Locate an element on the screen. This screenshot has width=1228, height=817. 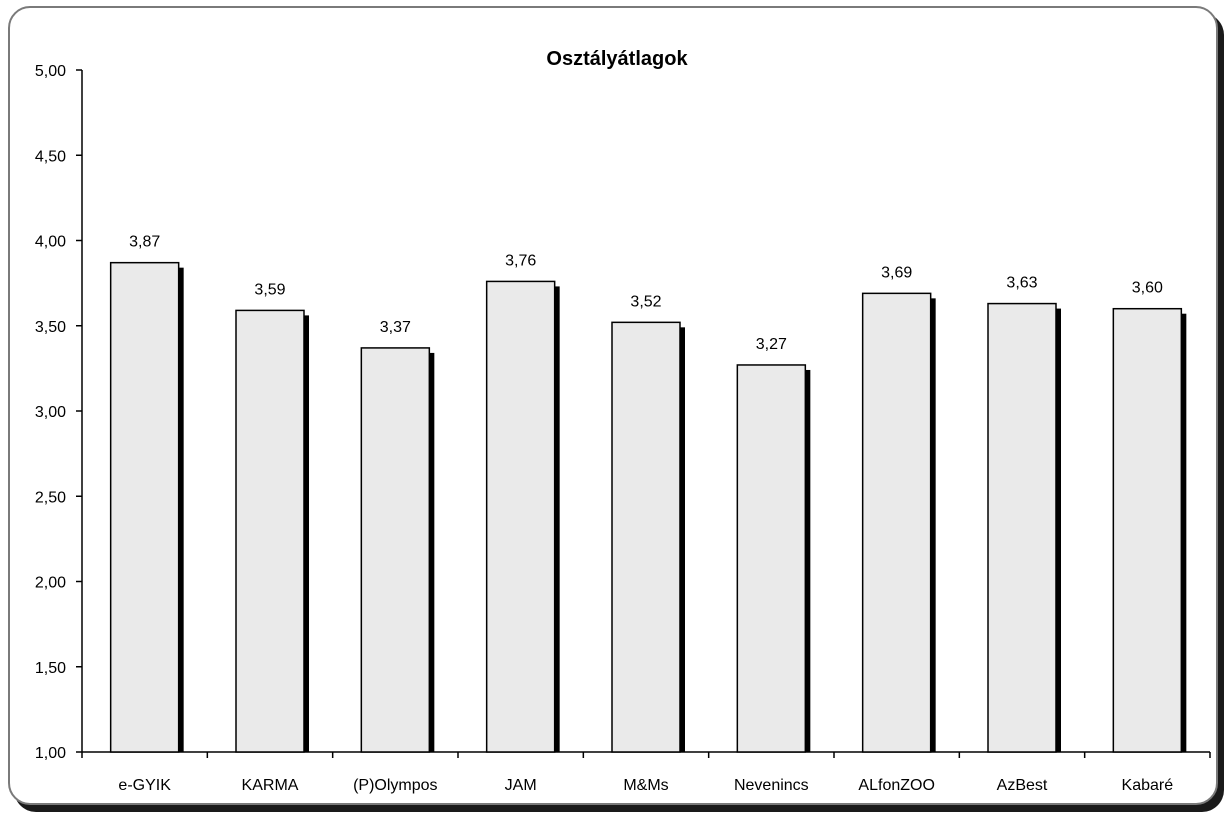
y-tick-label: 2,50 is located at coordinates (50, 497).